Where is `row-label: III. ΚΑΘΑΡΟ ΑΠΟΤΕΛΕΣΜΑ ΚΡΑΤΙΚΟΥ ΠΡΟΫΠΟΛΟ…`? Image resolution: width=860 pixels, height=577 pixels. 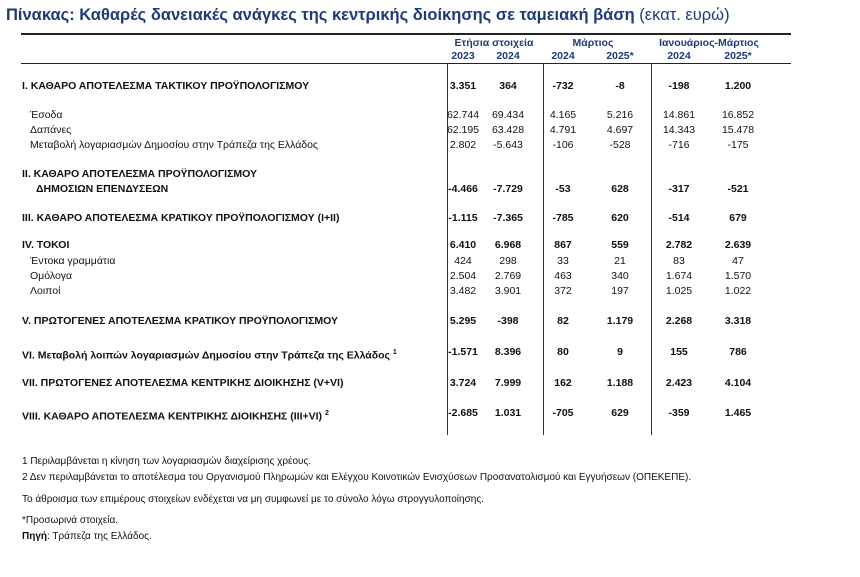 row-label: III. ΚΑΘΑΡΟ ΑΠΟΤΕΛΕΣΜΑ ΚΡΑΤΙΚΟΥ ΠΡΟΫΠΟΛΟ… is located at coordinates (180, 218).